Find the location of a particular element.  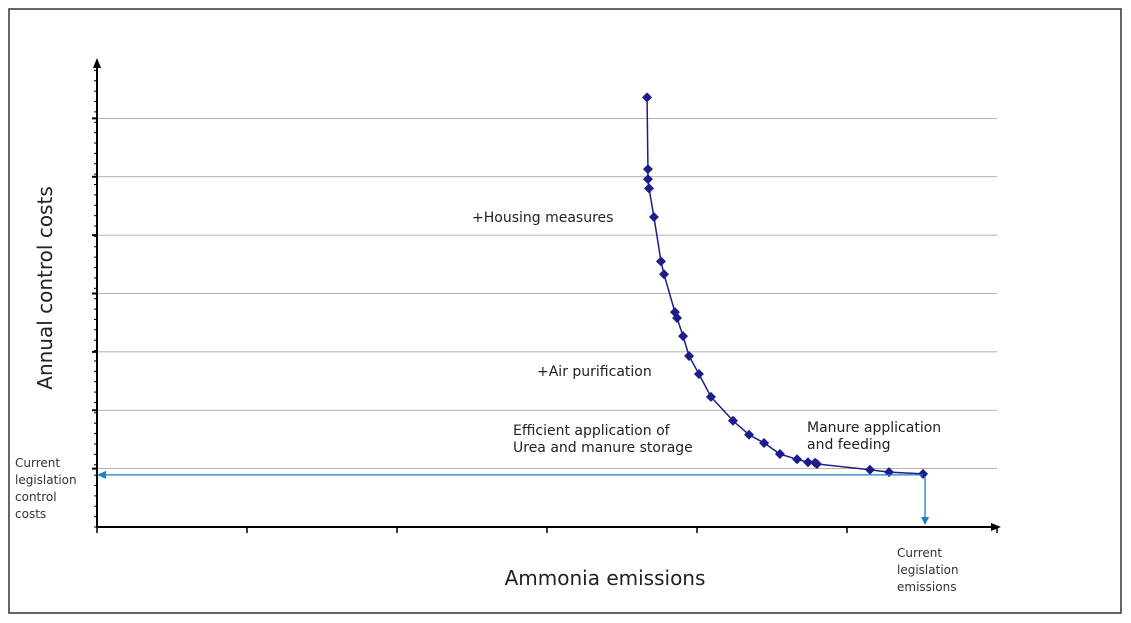

annotation: emissions is located at coordinates (926, 587).